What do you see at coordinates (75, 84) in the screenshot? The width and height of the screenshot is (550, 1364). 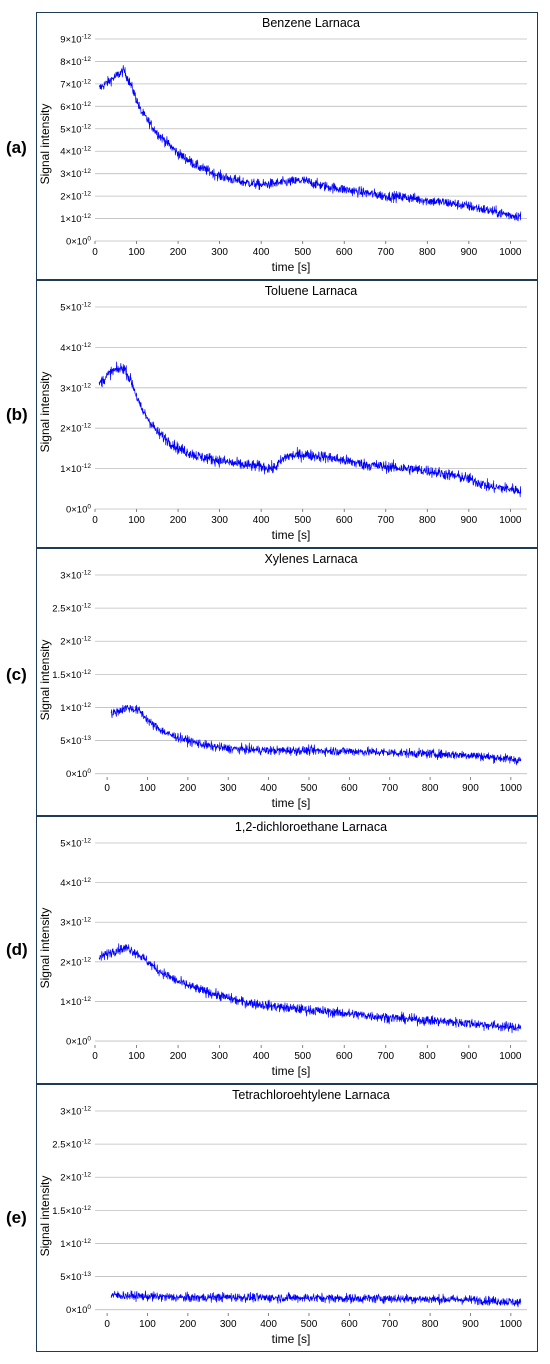 I see `y-tick-label: 7×10⁻¹²` at bounding box center [75, 84].